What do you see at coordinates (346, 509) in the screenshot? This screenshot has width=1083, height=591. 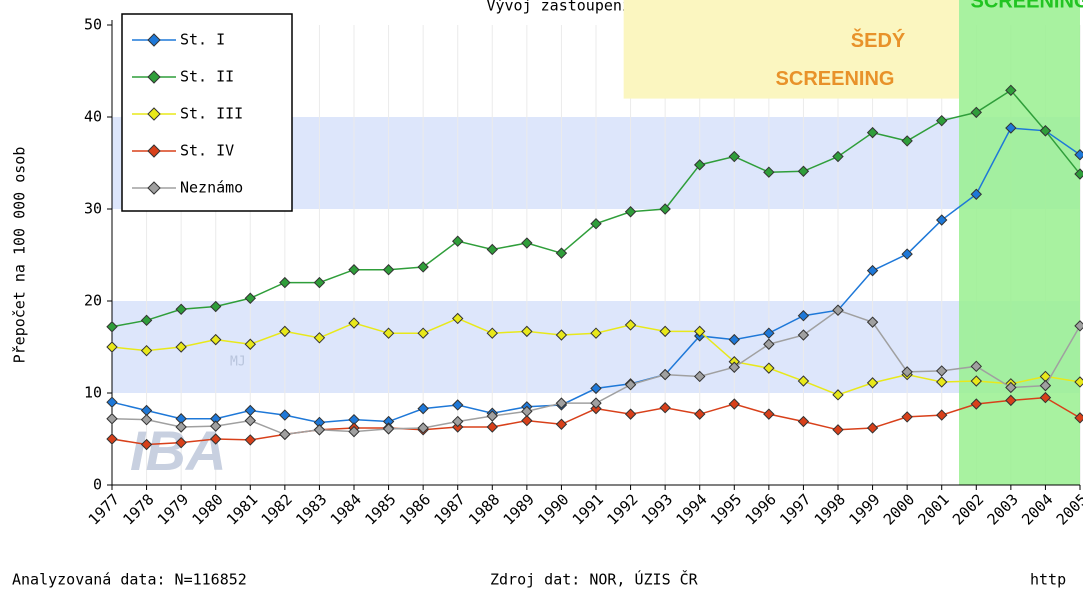 I see `x-tick-label: 1984` at bounding box center [346, 509].